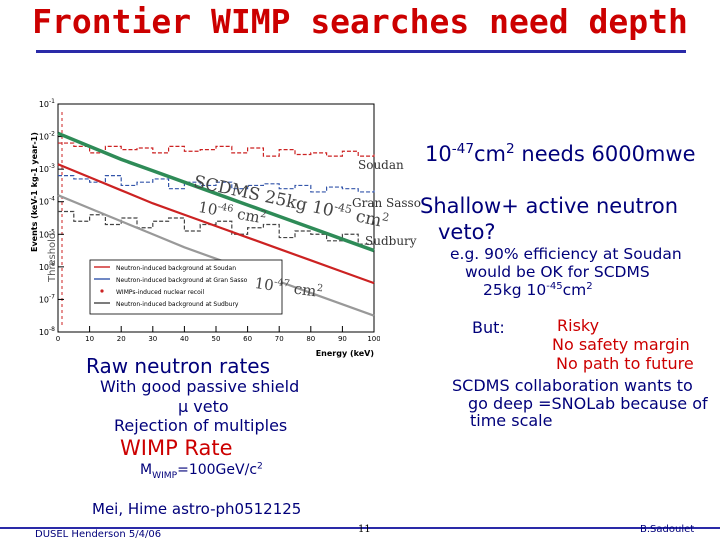  What do you see at coordinates (216, 339) in the screenshot?
I see `x-tick-label: 50` at bounding box center [216, 339].